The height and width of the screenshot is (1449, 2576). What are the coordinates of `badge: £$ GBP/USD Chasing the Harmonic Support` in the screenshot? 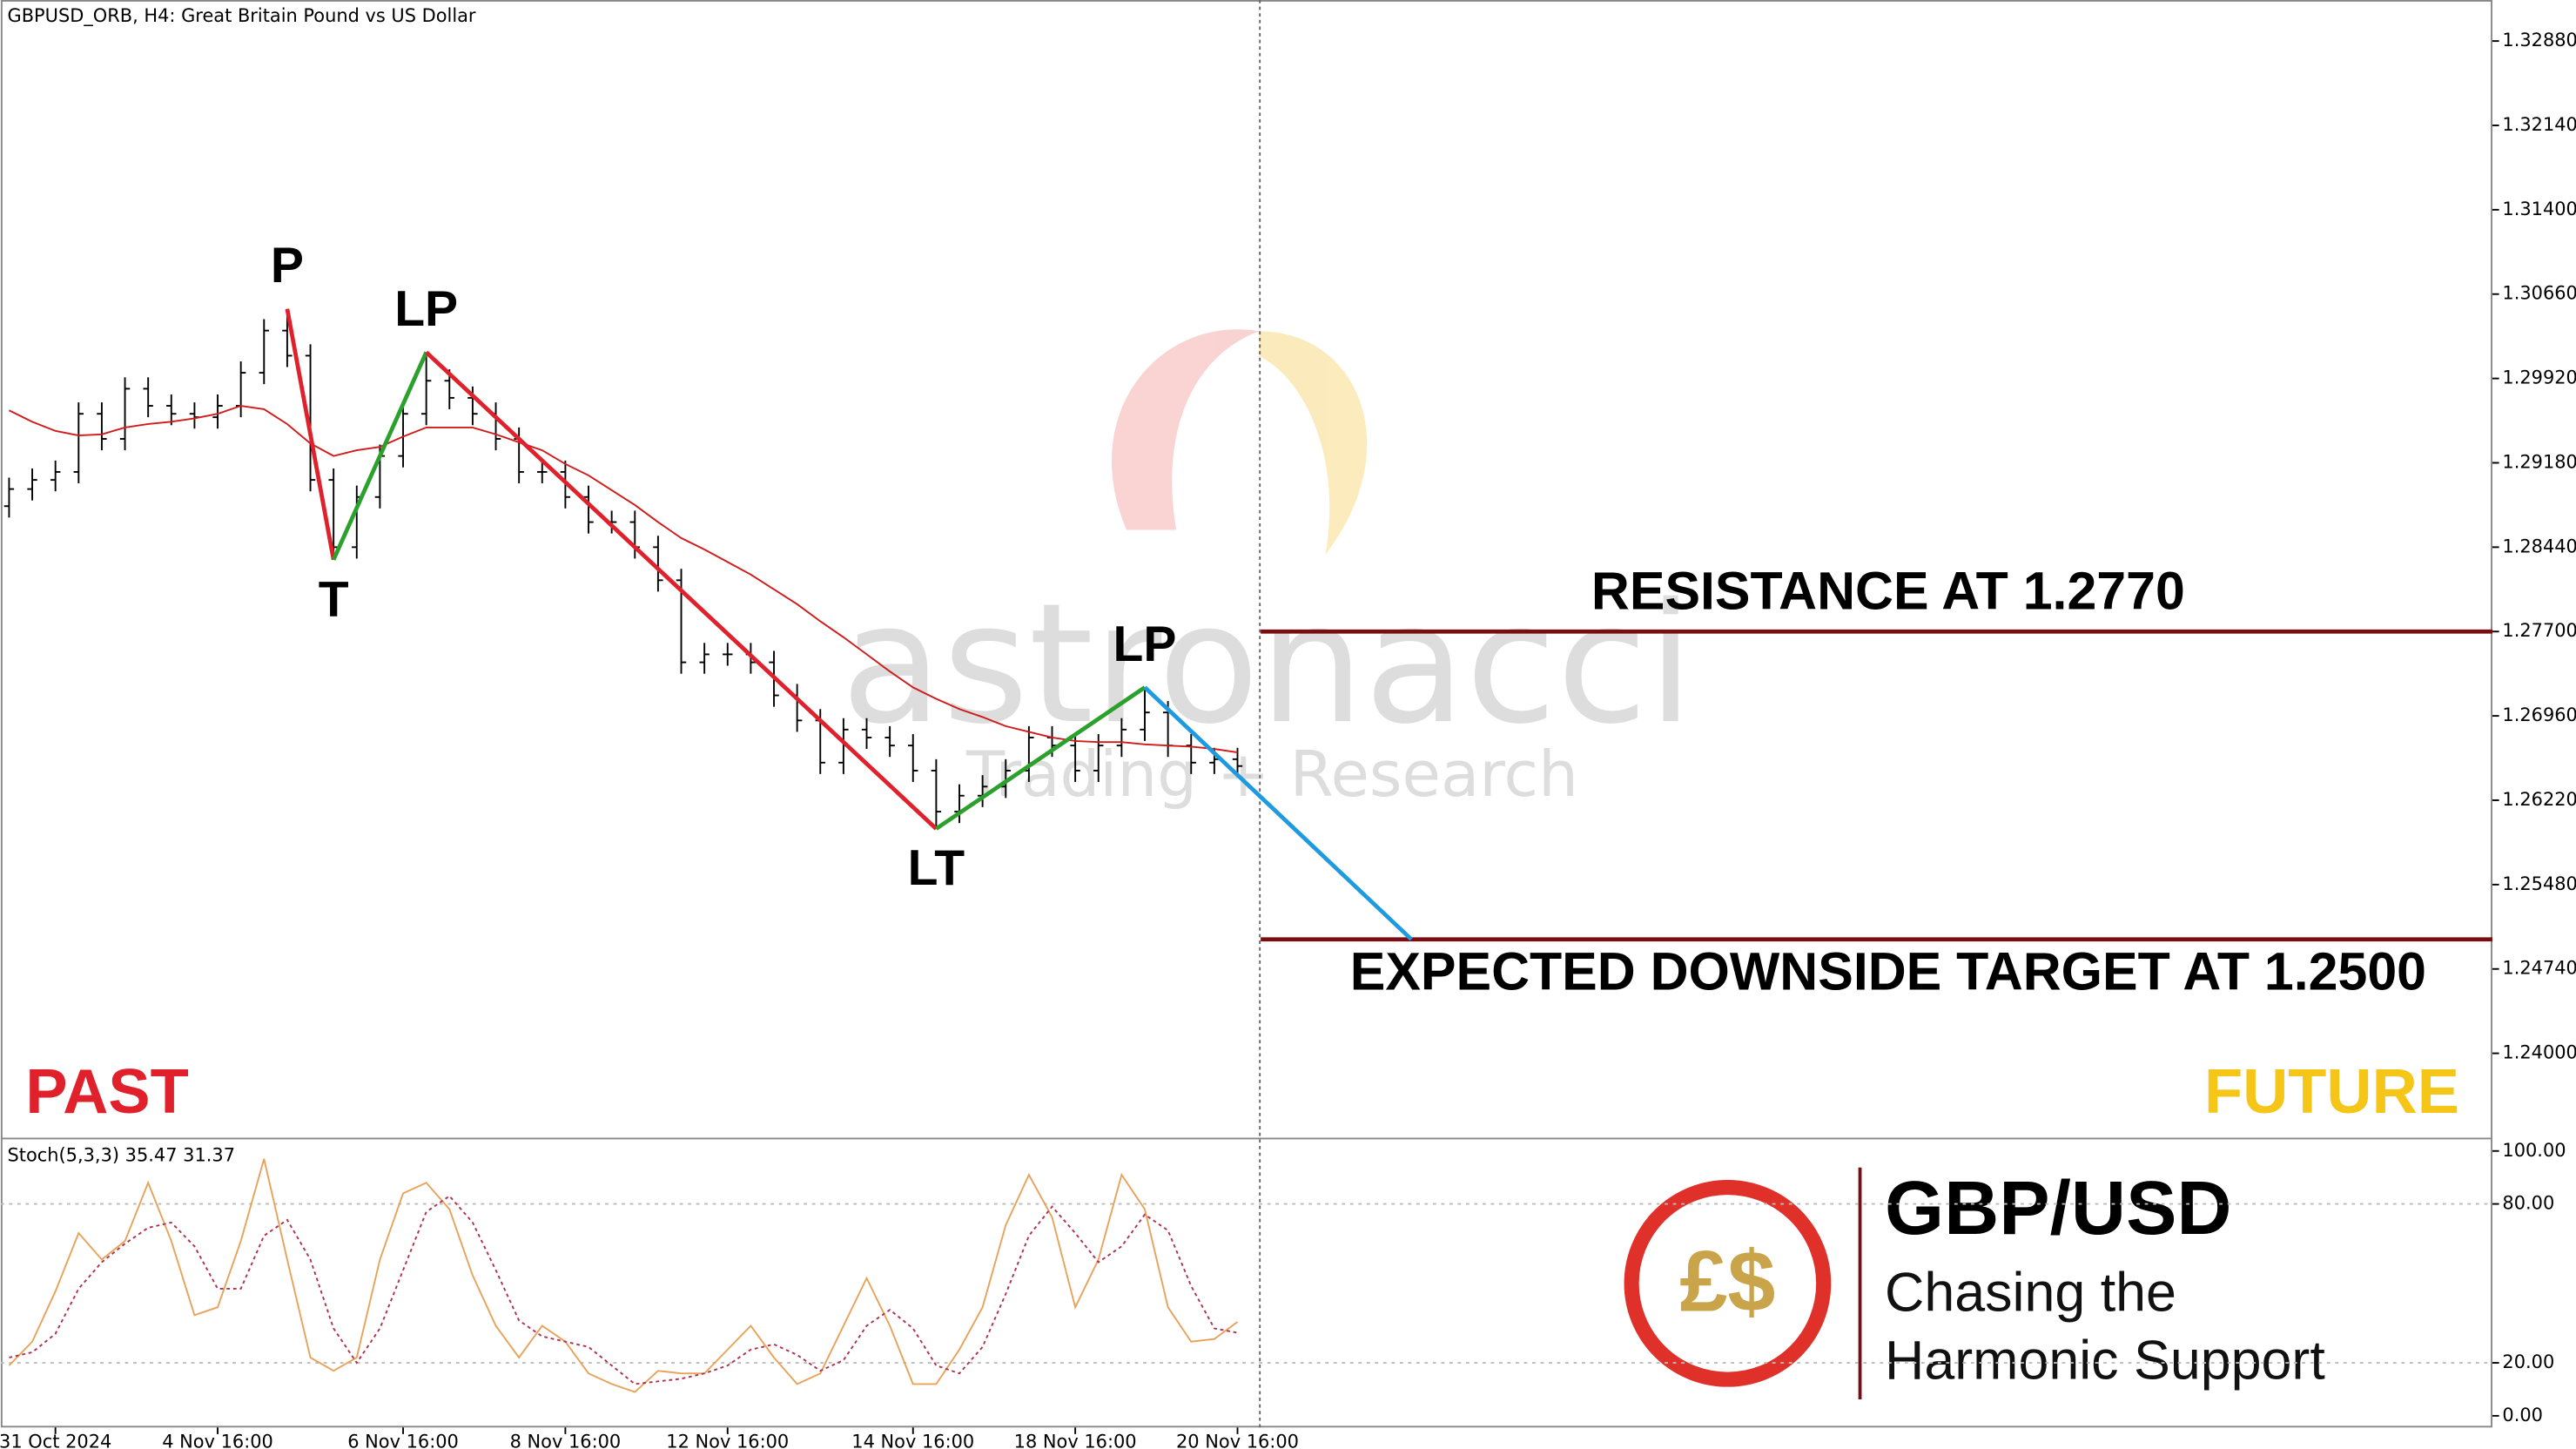 It's located at (1974, 1282).